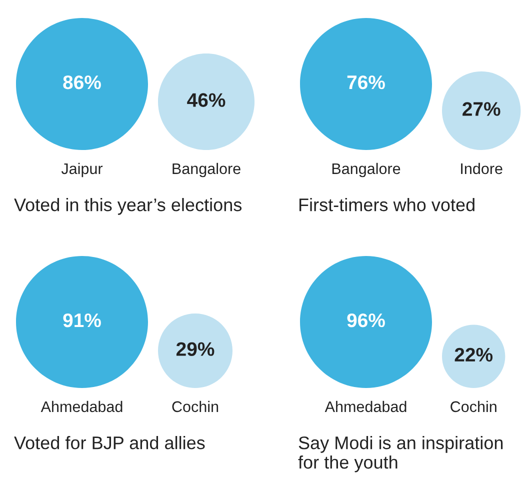  I want to click on data-label: 96%, so click(366, 320).